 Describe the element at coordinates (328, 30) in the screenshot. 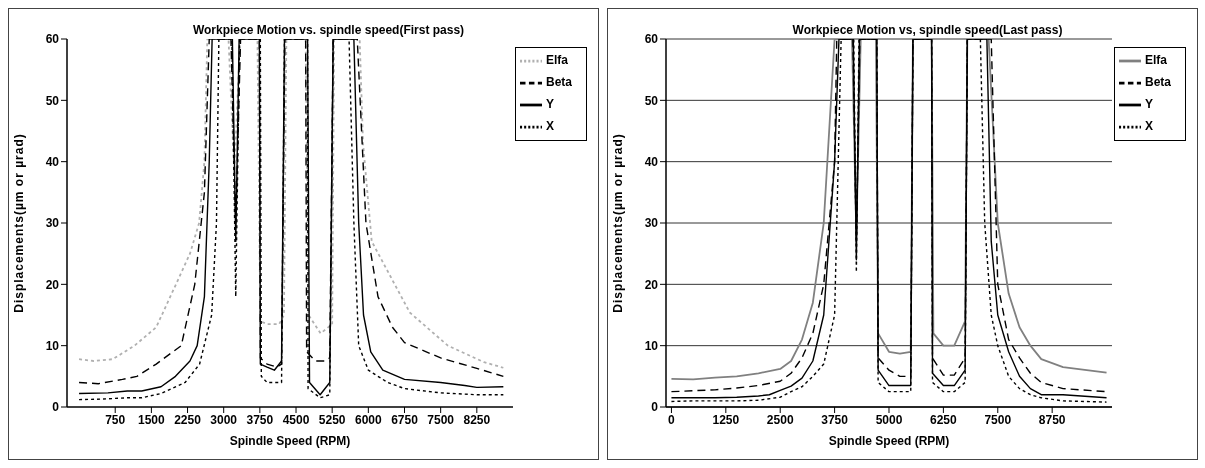

I see `chart-title: Workpiece Motion vs. spindle speed(First pass)` at that location.